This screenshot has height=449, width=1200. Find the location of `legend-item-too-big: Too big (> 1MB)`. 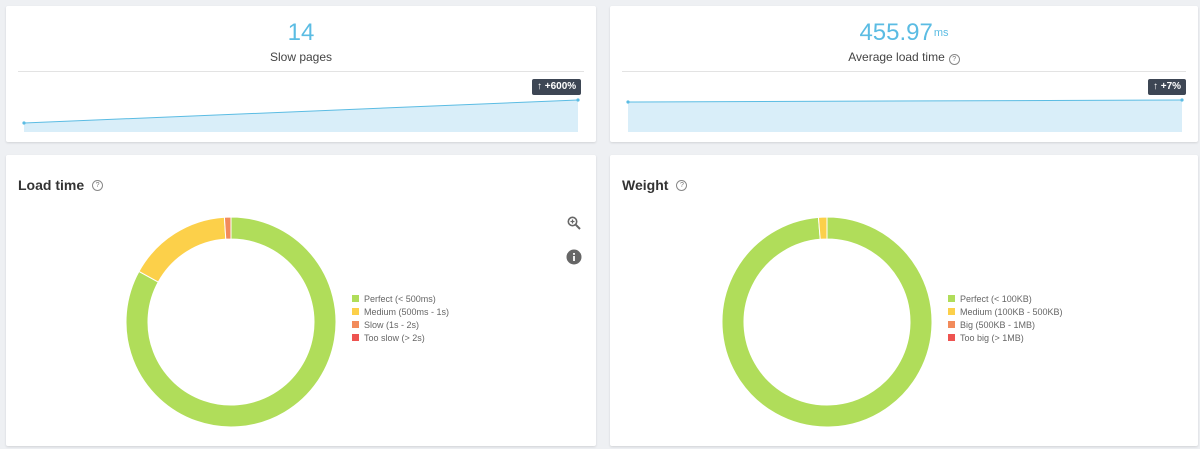

legend-item-too-big: Too big (> 1MB) is located at coordinates (1005, 337).